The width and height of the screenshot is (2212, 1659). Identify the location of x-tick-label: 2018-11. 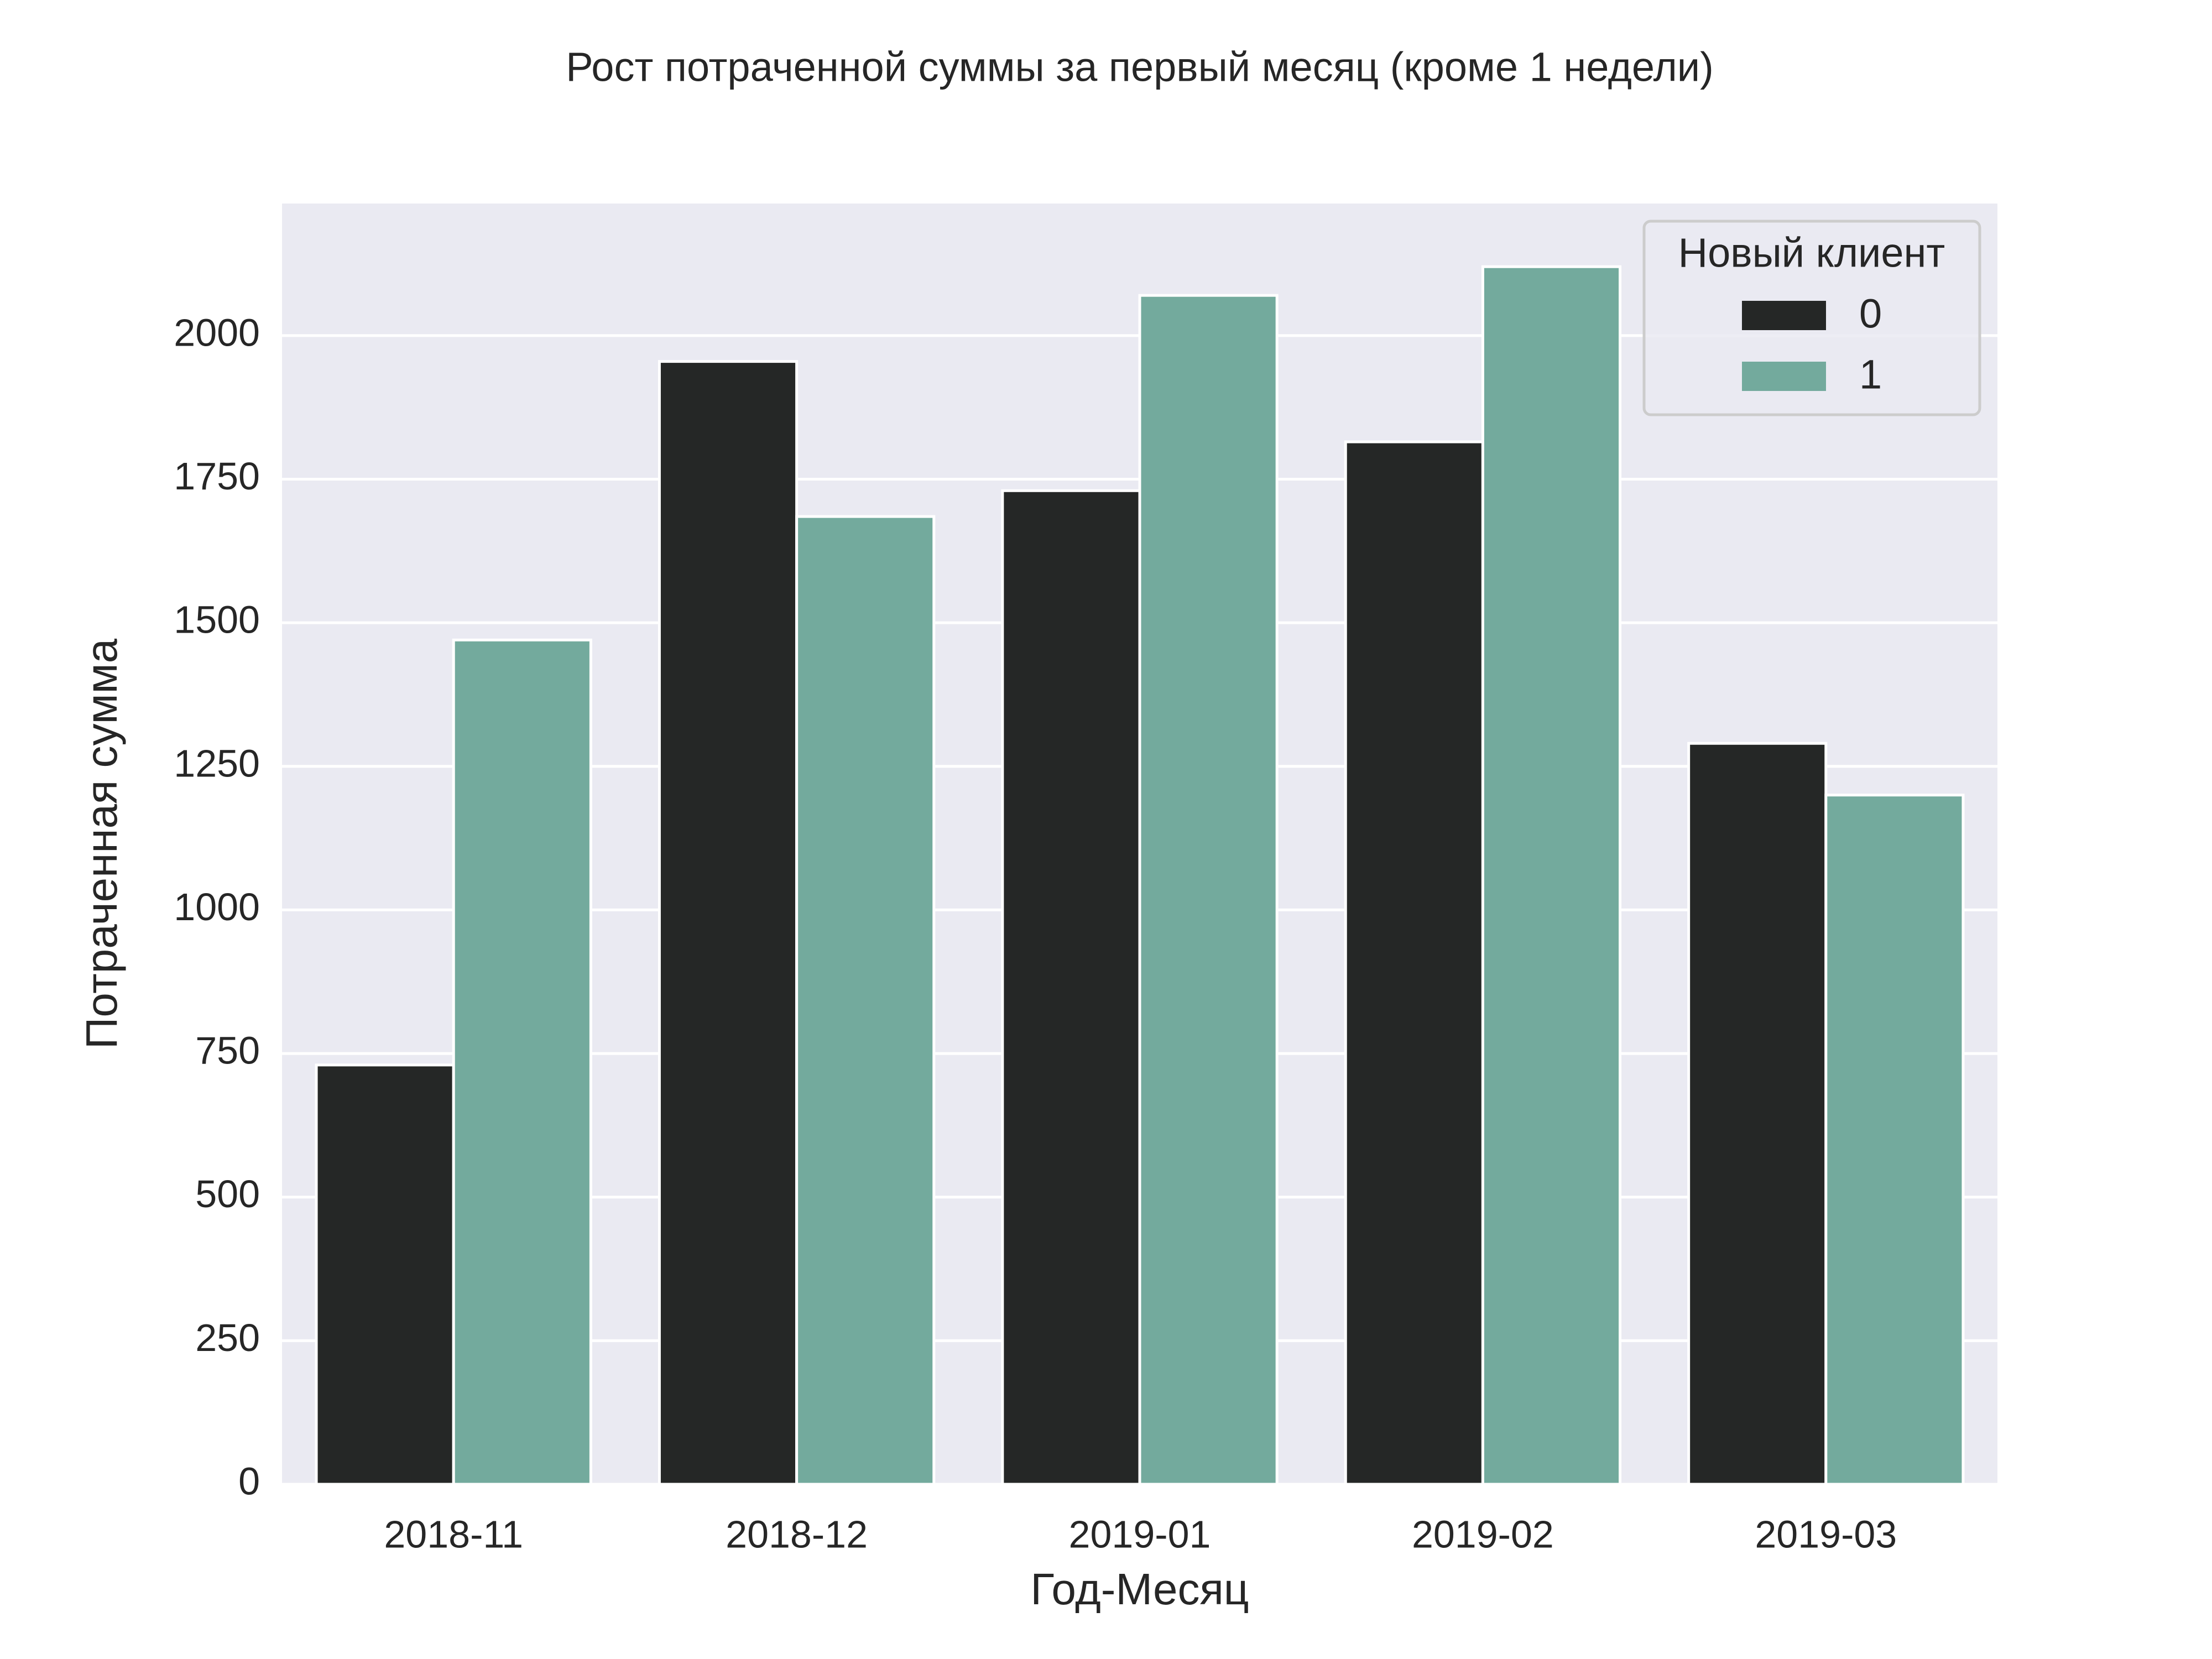
(454, 1534).